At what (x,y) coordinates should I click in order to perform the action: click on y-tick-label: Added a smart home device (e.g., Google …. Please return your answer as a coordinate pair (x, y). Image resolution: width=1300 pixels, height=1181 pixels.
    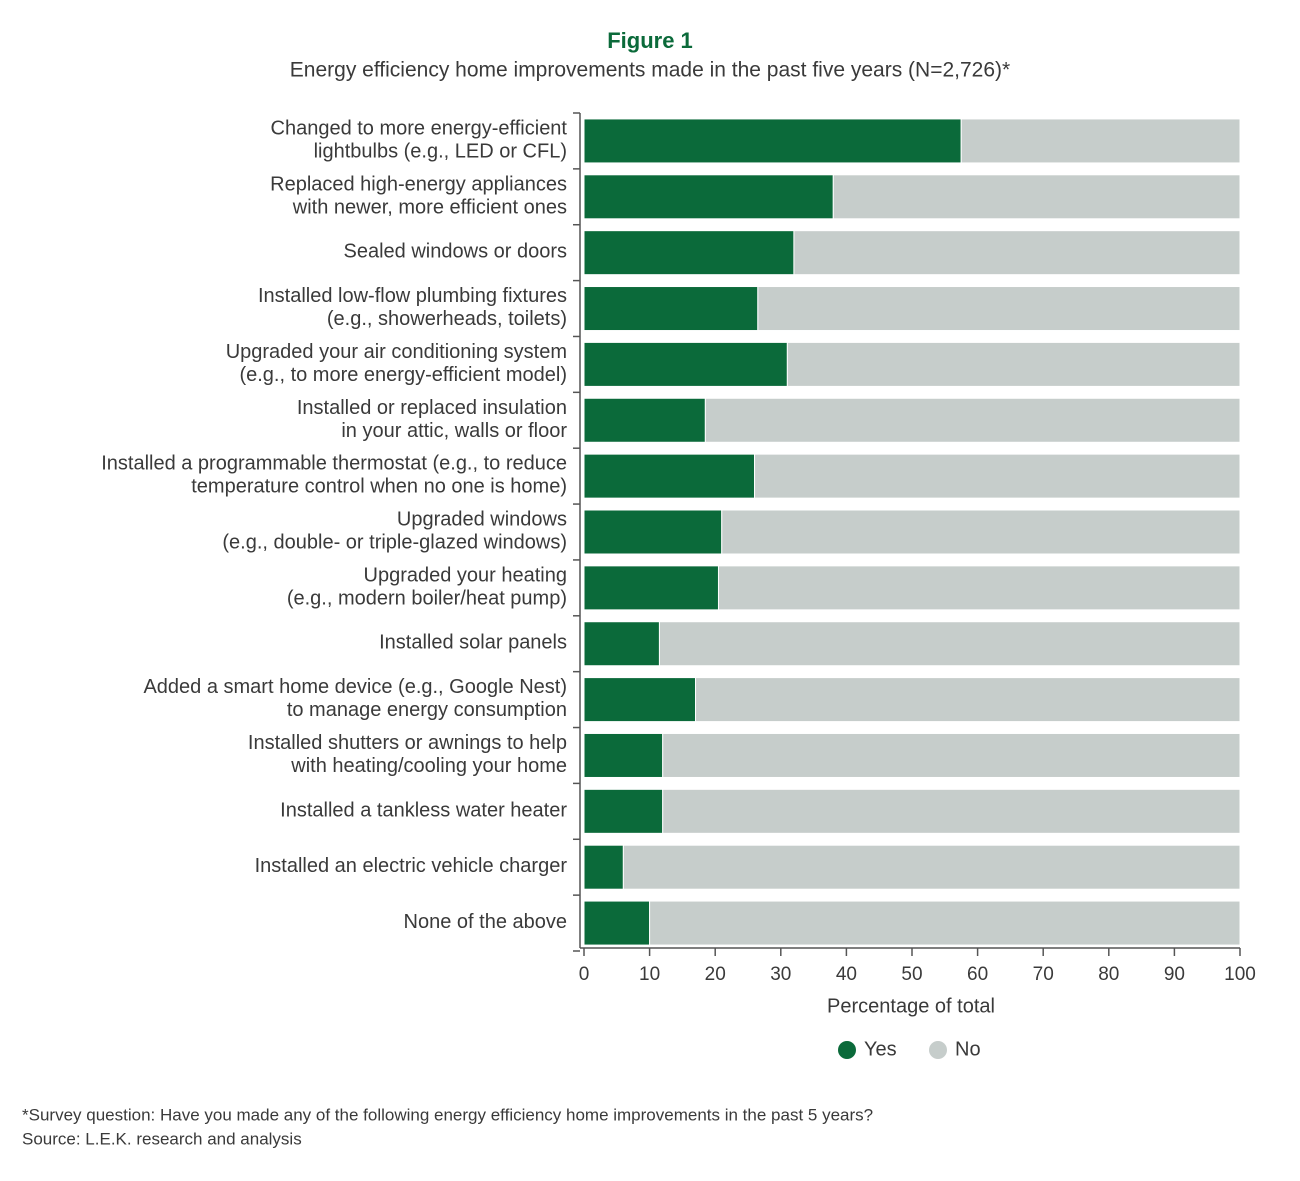
    Looking at the image, I should click on (355, 698).